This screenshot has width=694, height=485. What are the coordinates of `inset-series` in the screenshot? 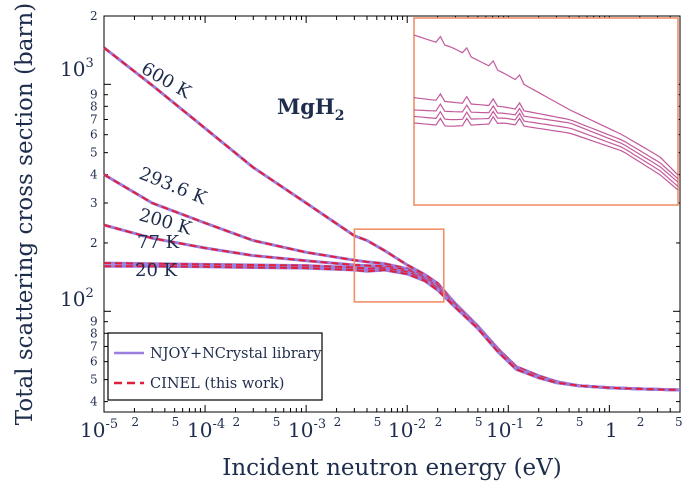 It's located at (546, 112).